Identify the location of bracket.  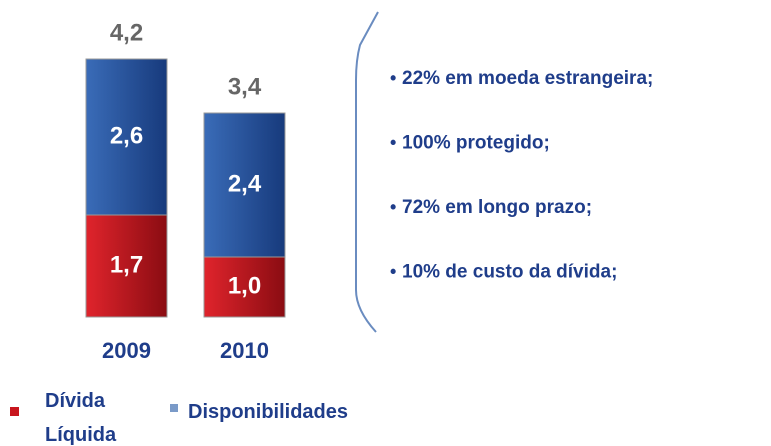
(367, 172).